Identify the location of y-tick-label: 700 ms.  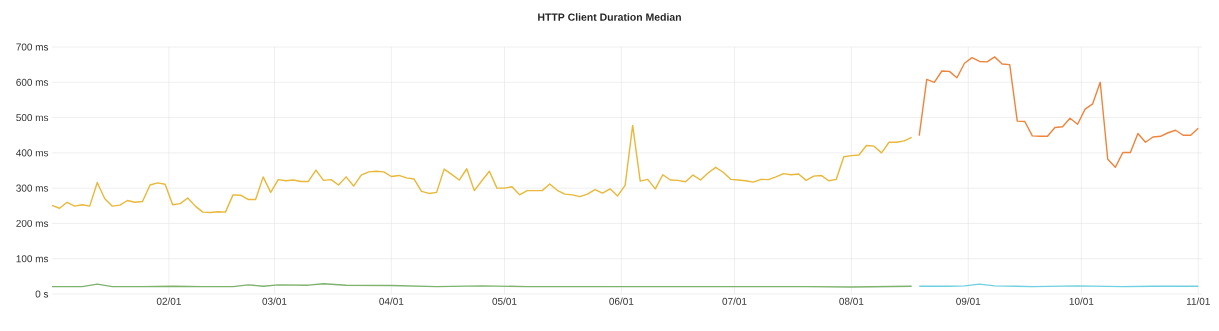
(32, 47).